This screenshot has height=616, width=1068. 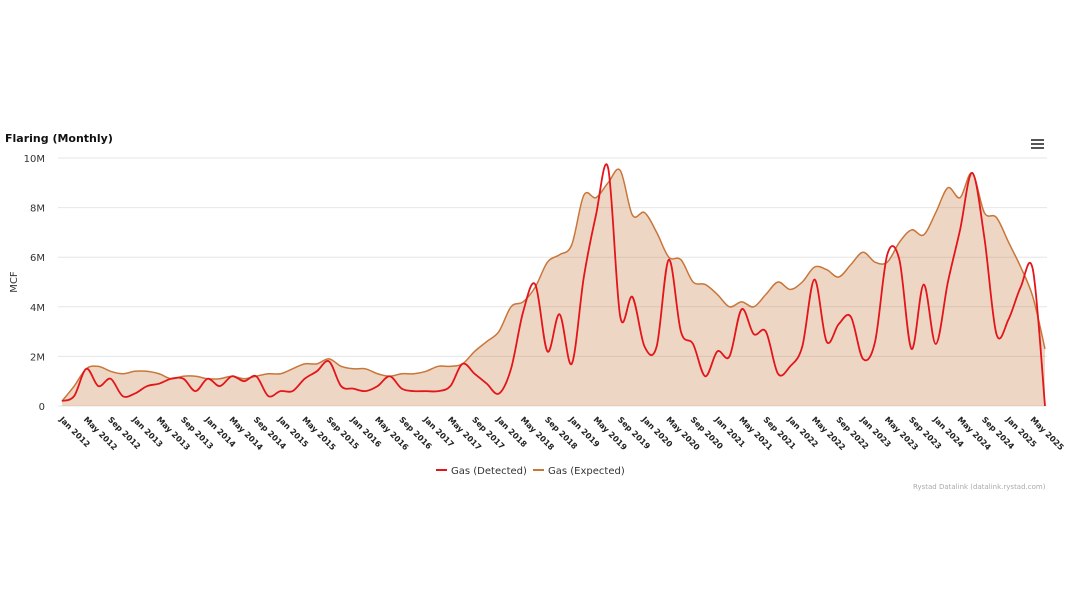 What do you see at coordinates (37, 258) in the screenshot?
I see `y-tick-label: 6M` at bounding box center [37, 258].